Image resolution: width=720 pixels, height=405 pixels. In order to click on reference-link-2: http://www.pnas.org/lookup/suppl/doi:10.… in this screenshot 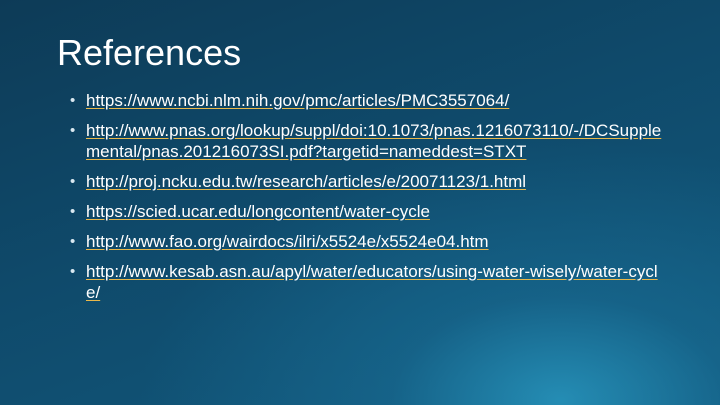, I will do `click(374, 141)`.